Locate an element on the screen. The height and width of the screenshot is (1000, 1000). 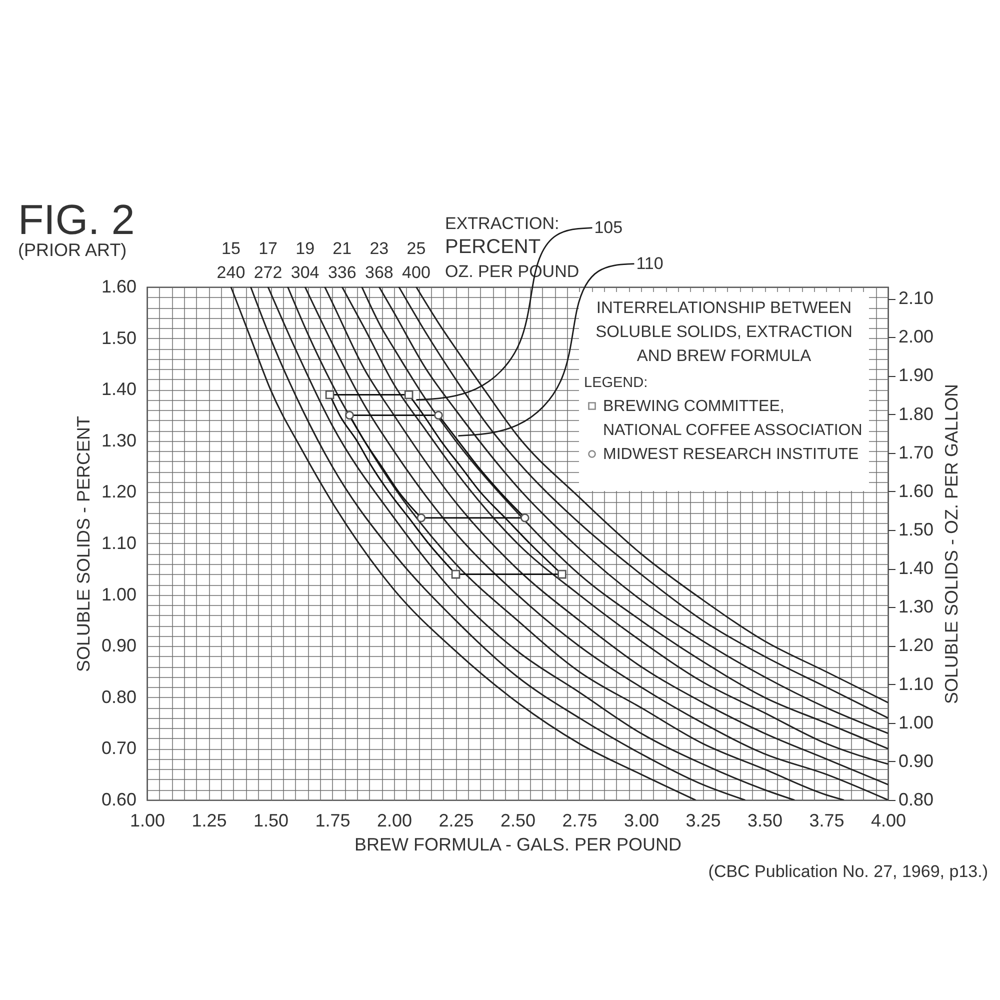
y-tick-label: 0.60 is located at coordinates (118, 800).